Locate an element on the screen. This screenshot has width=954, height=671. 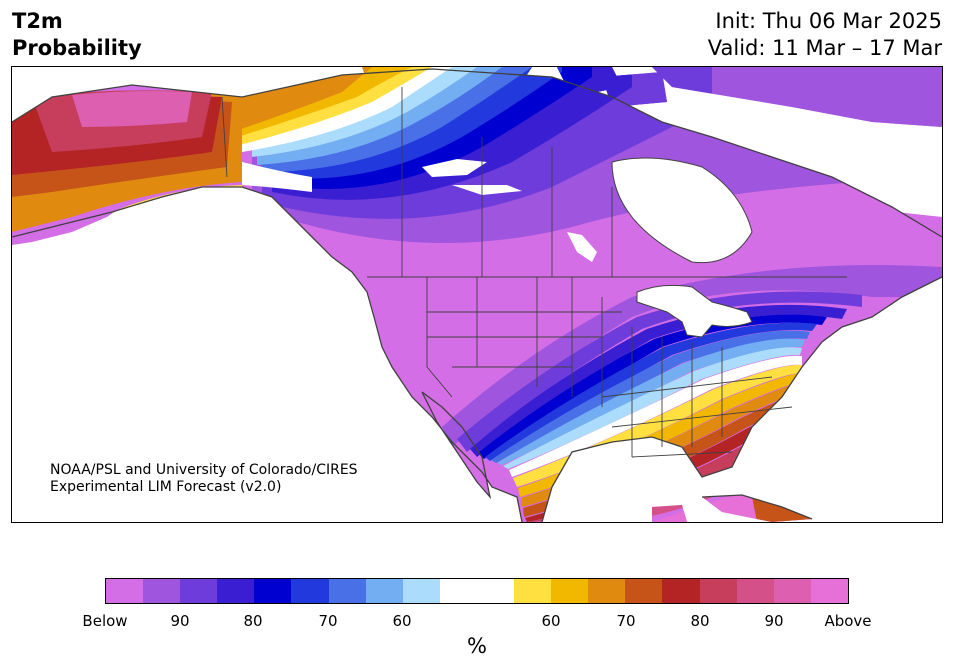
valid-range: Valid: 11 Mar – 17 Mar is located at coordinates (824, 48).